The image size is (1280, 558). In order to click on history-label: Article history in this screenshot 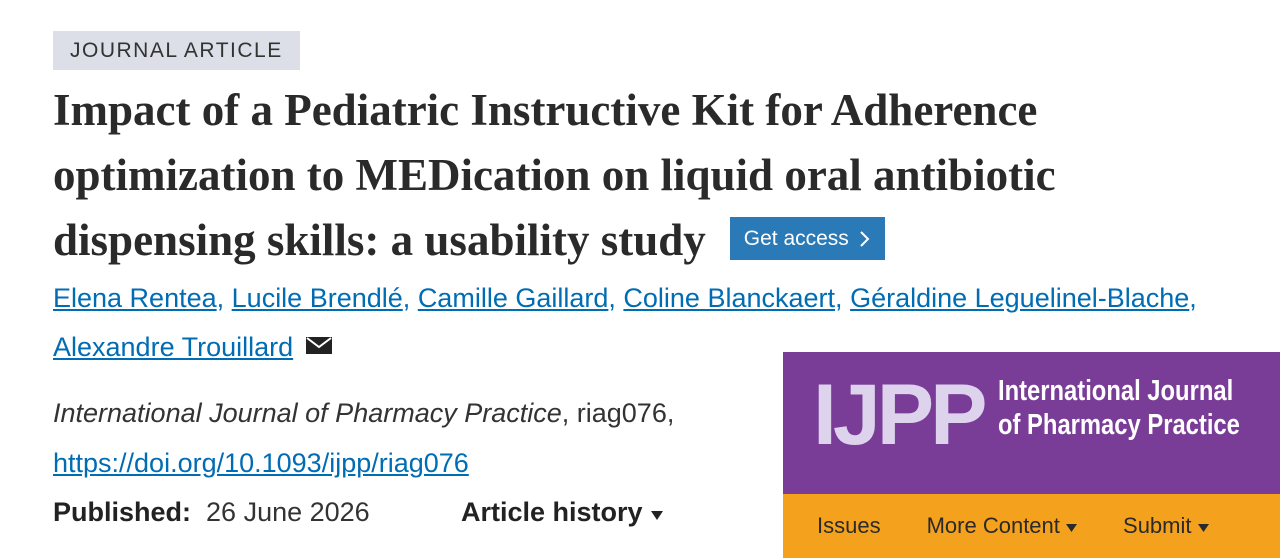, I will do `click(552, 512)`.